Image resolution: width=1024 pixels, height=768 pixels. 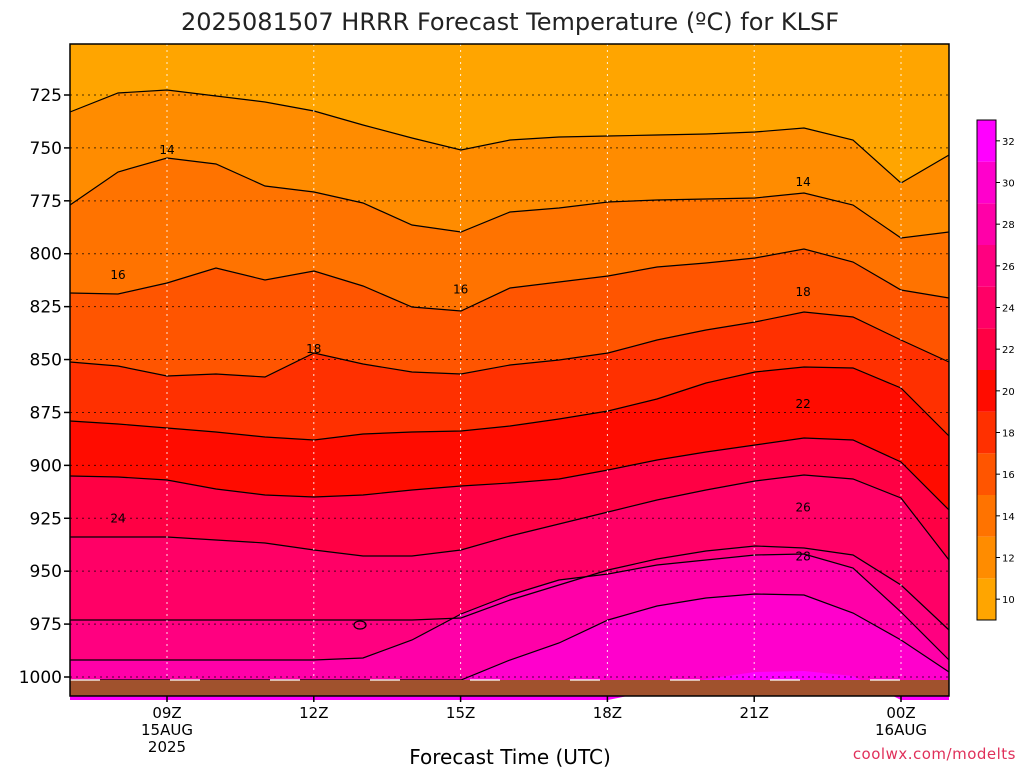 I want to click on xtick-label-18-1: 18Z, so click(x=607, y=713).